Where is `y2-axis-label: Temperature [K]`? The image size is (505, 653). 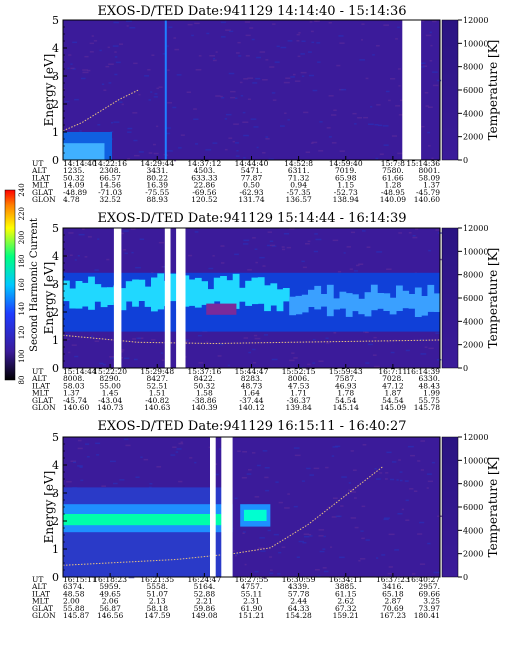
y2-axis-label: Temperature [K] is located at coordinates (493, 90).